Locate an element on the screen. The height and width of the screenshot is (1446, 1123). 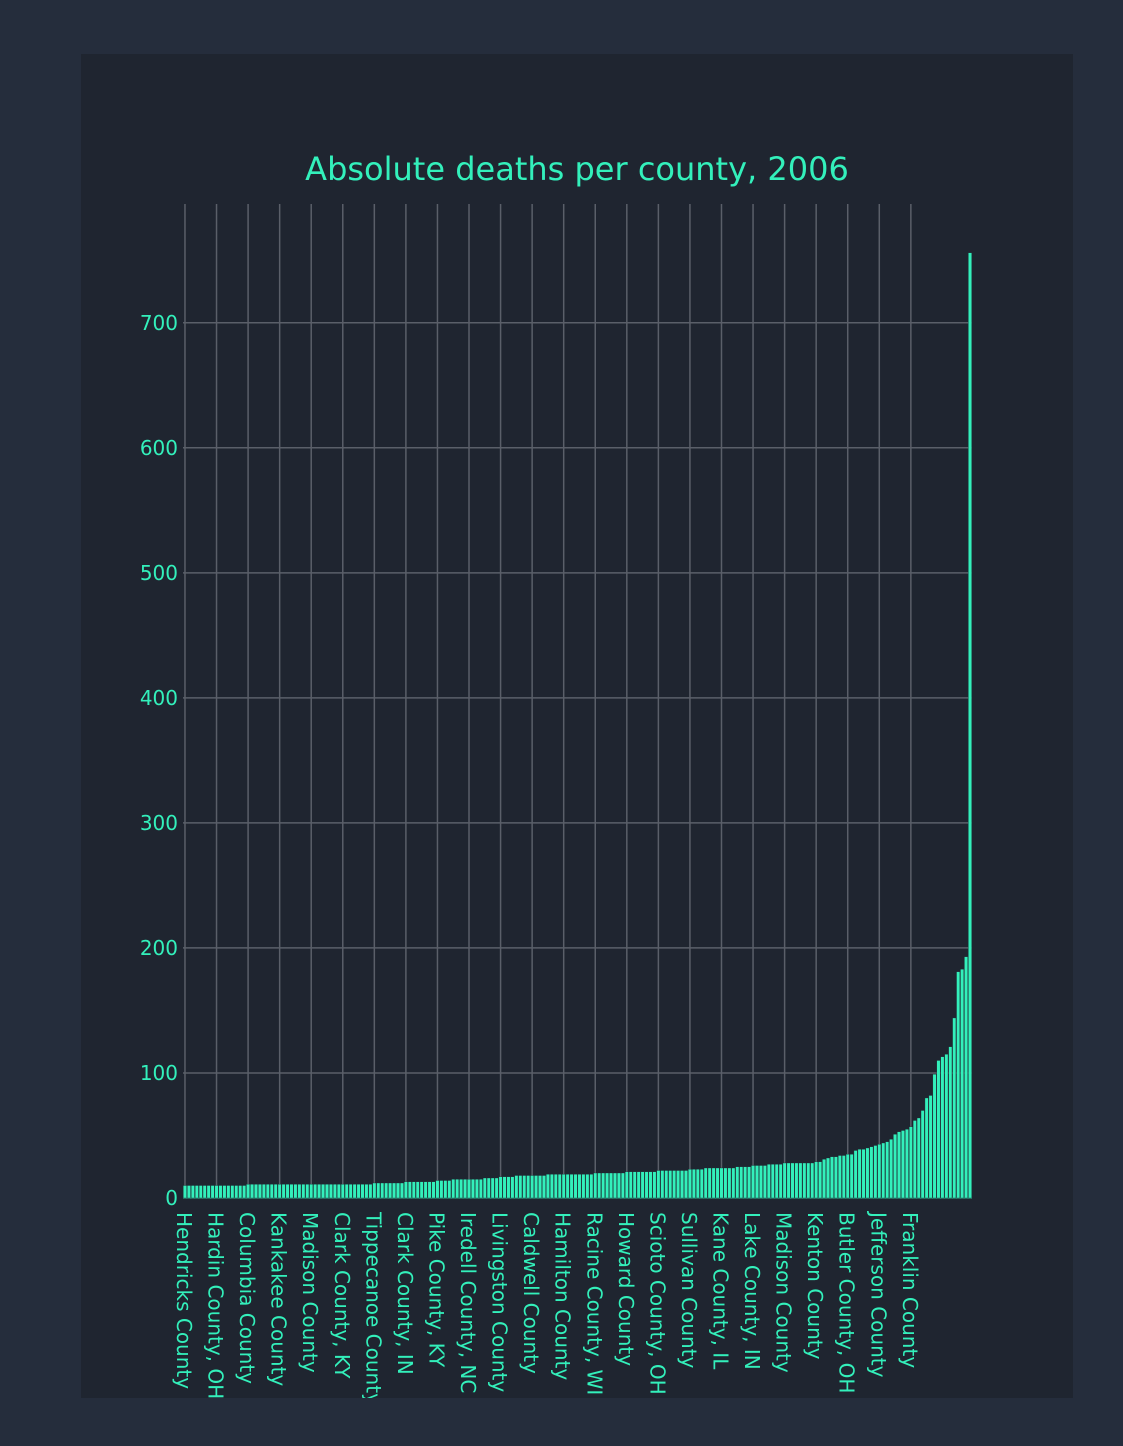
x-tick-label: Kenton County is located at coordinates (815, 1286).